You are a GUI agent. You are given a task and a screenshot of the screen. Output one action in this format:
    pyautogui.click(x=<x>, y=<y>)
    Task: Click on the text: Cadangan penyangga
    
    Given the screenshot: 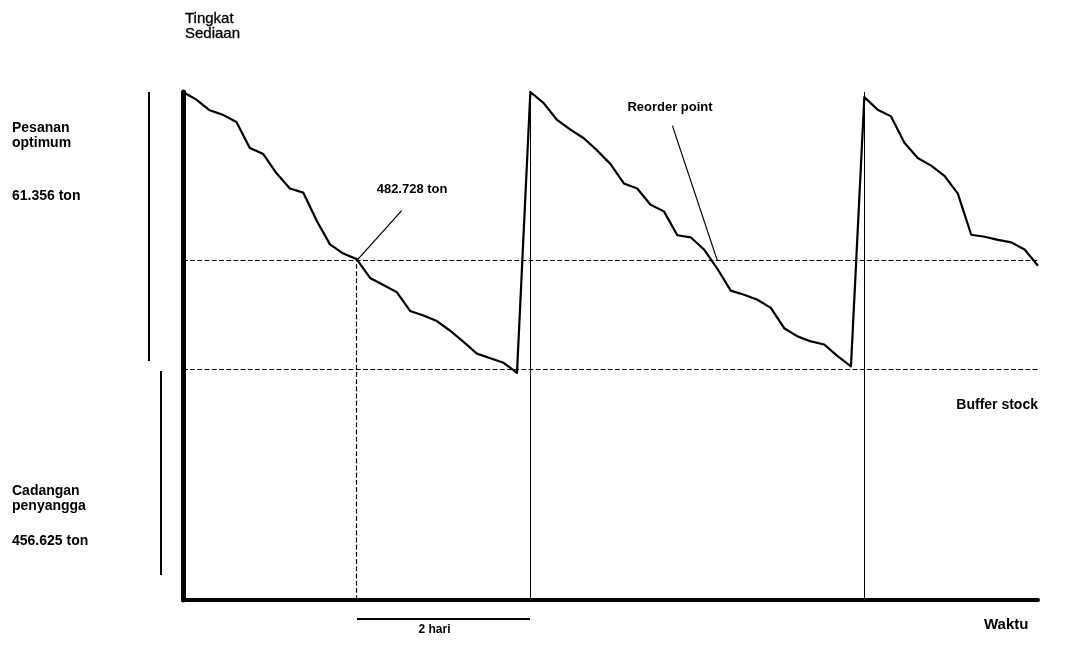 What is the action you would take?
    pyautogui.click(x=49, y=497)
    